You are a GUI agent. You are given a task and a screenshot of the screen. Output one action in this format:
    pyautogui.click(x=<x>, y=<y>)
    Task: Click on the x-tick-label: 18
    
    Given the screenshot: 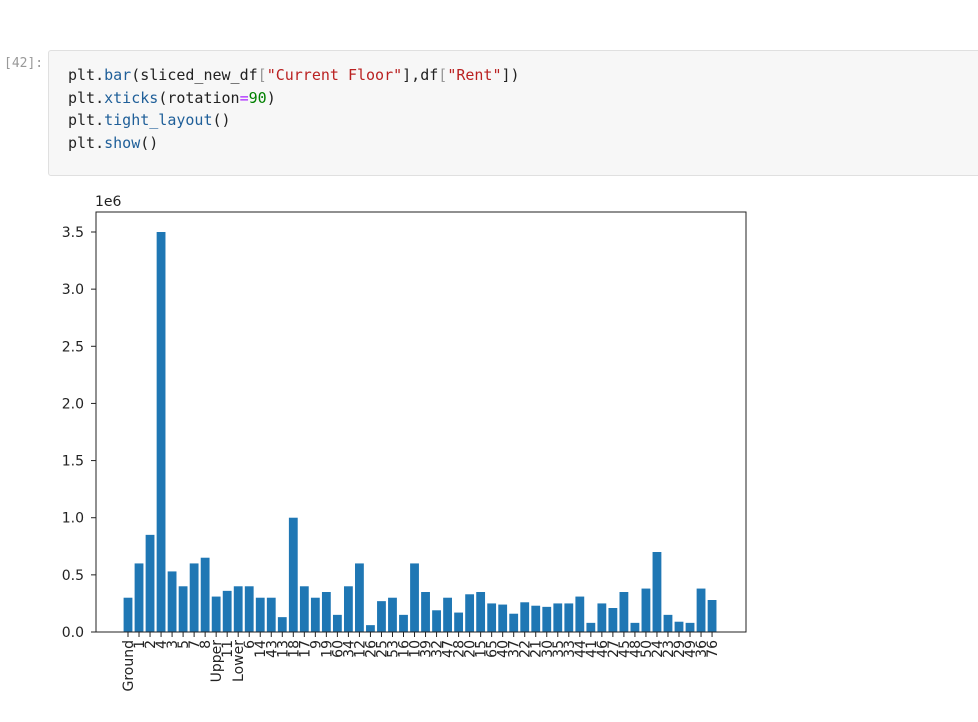 What is the action you would take?
    pyautogui.click(x=294, y=649)
    